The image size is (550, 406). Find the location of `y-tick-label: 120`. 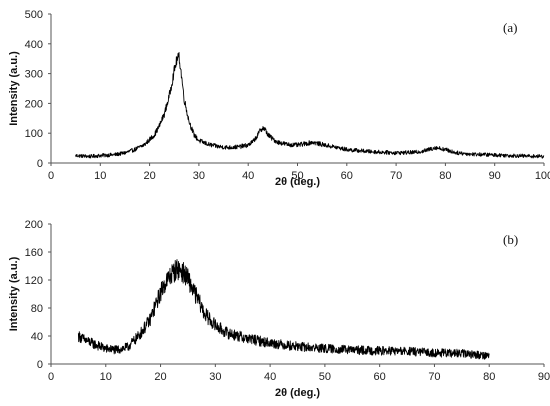

y-tick-label: 120 is located at coordinates (34, 281).